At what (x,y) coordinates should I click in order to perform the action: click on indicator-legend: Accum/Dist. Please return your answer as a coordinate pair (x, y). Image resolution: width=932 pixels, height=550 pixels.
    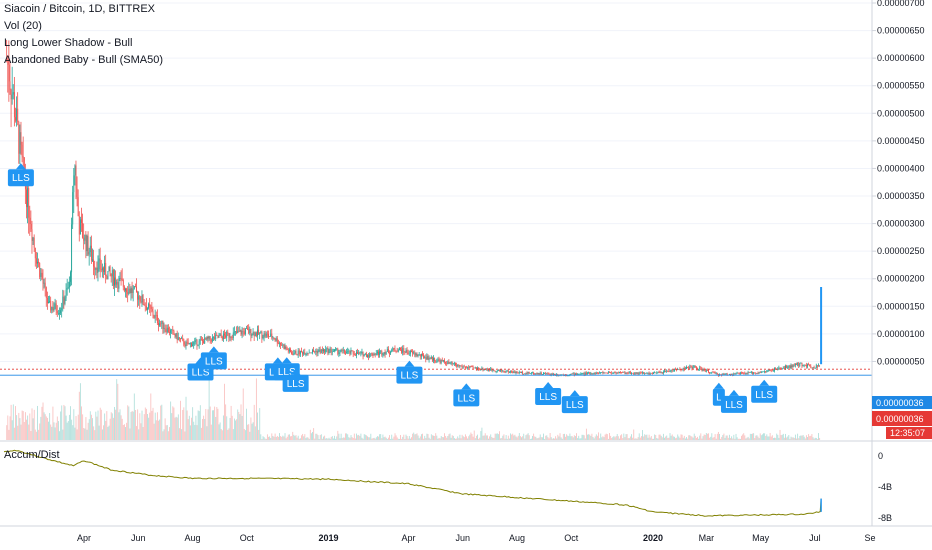
    Looking at the image, I should click on (32, 455).